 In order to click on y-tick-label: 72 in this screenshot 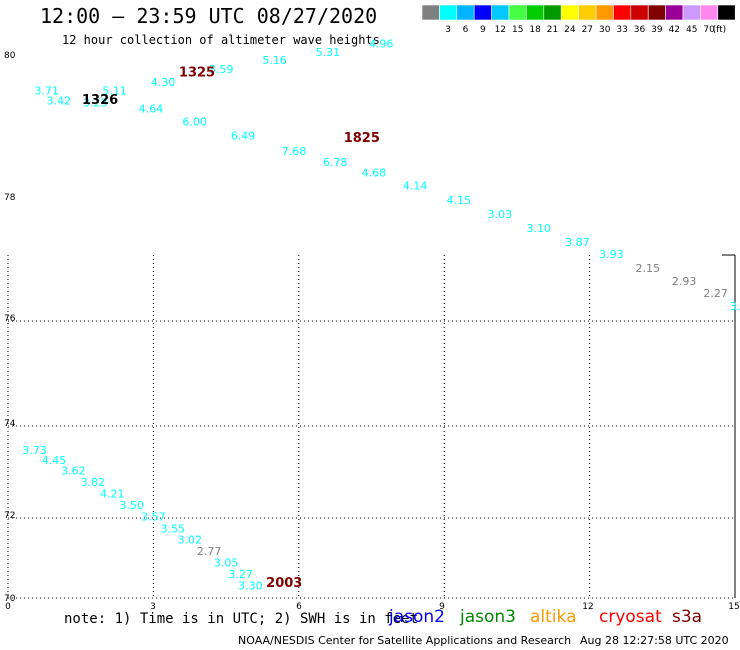, I will do `click(9, 516)`.